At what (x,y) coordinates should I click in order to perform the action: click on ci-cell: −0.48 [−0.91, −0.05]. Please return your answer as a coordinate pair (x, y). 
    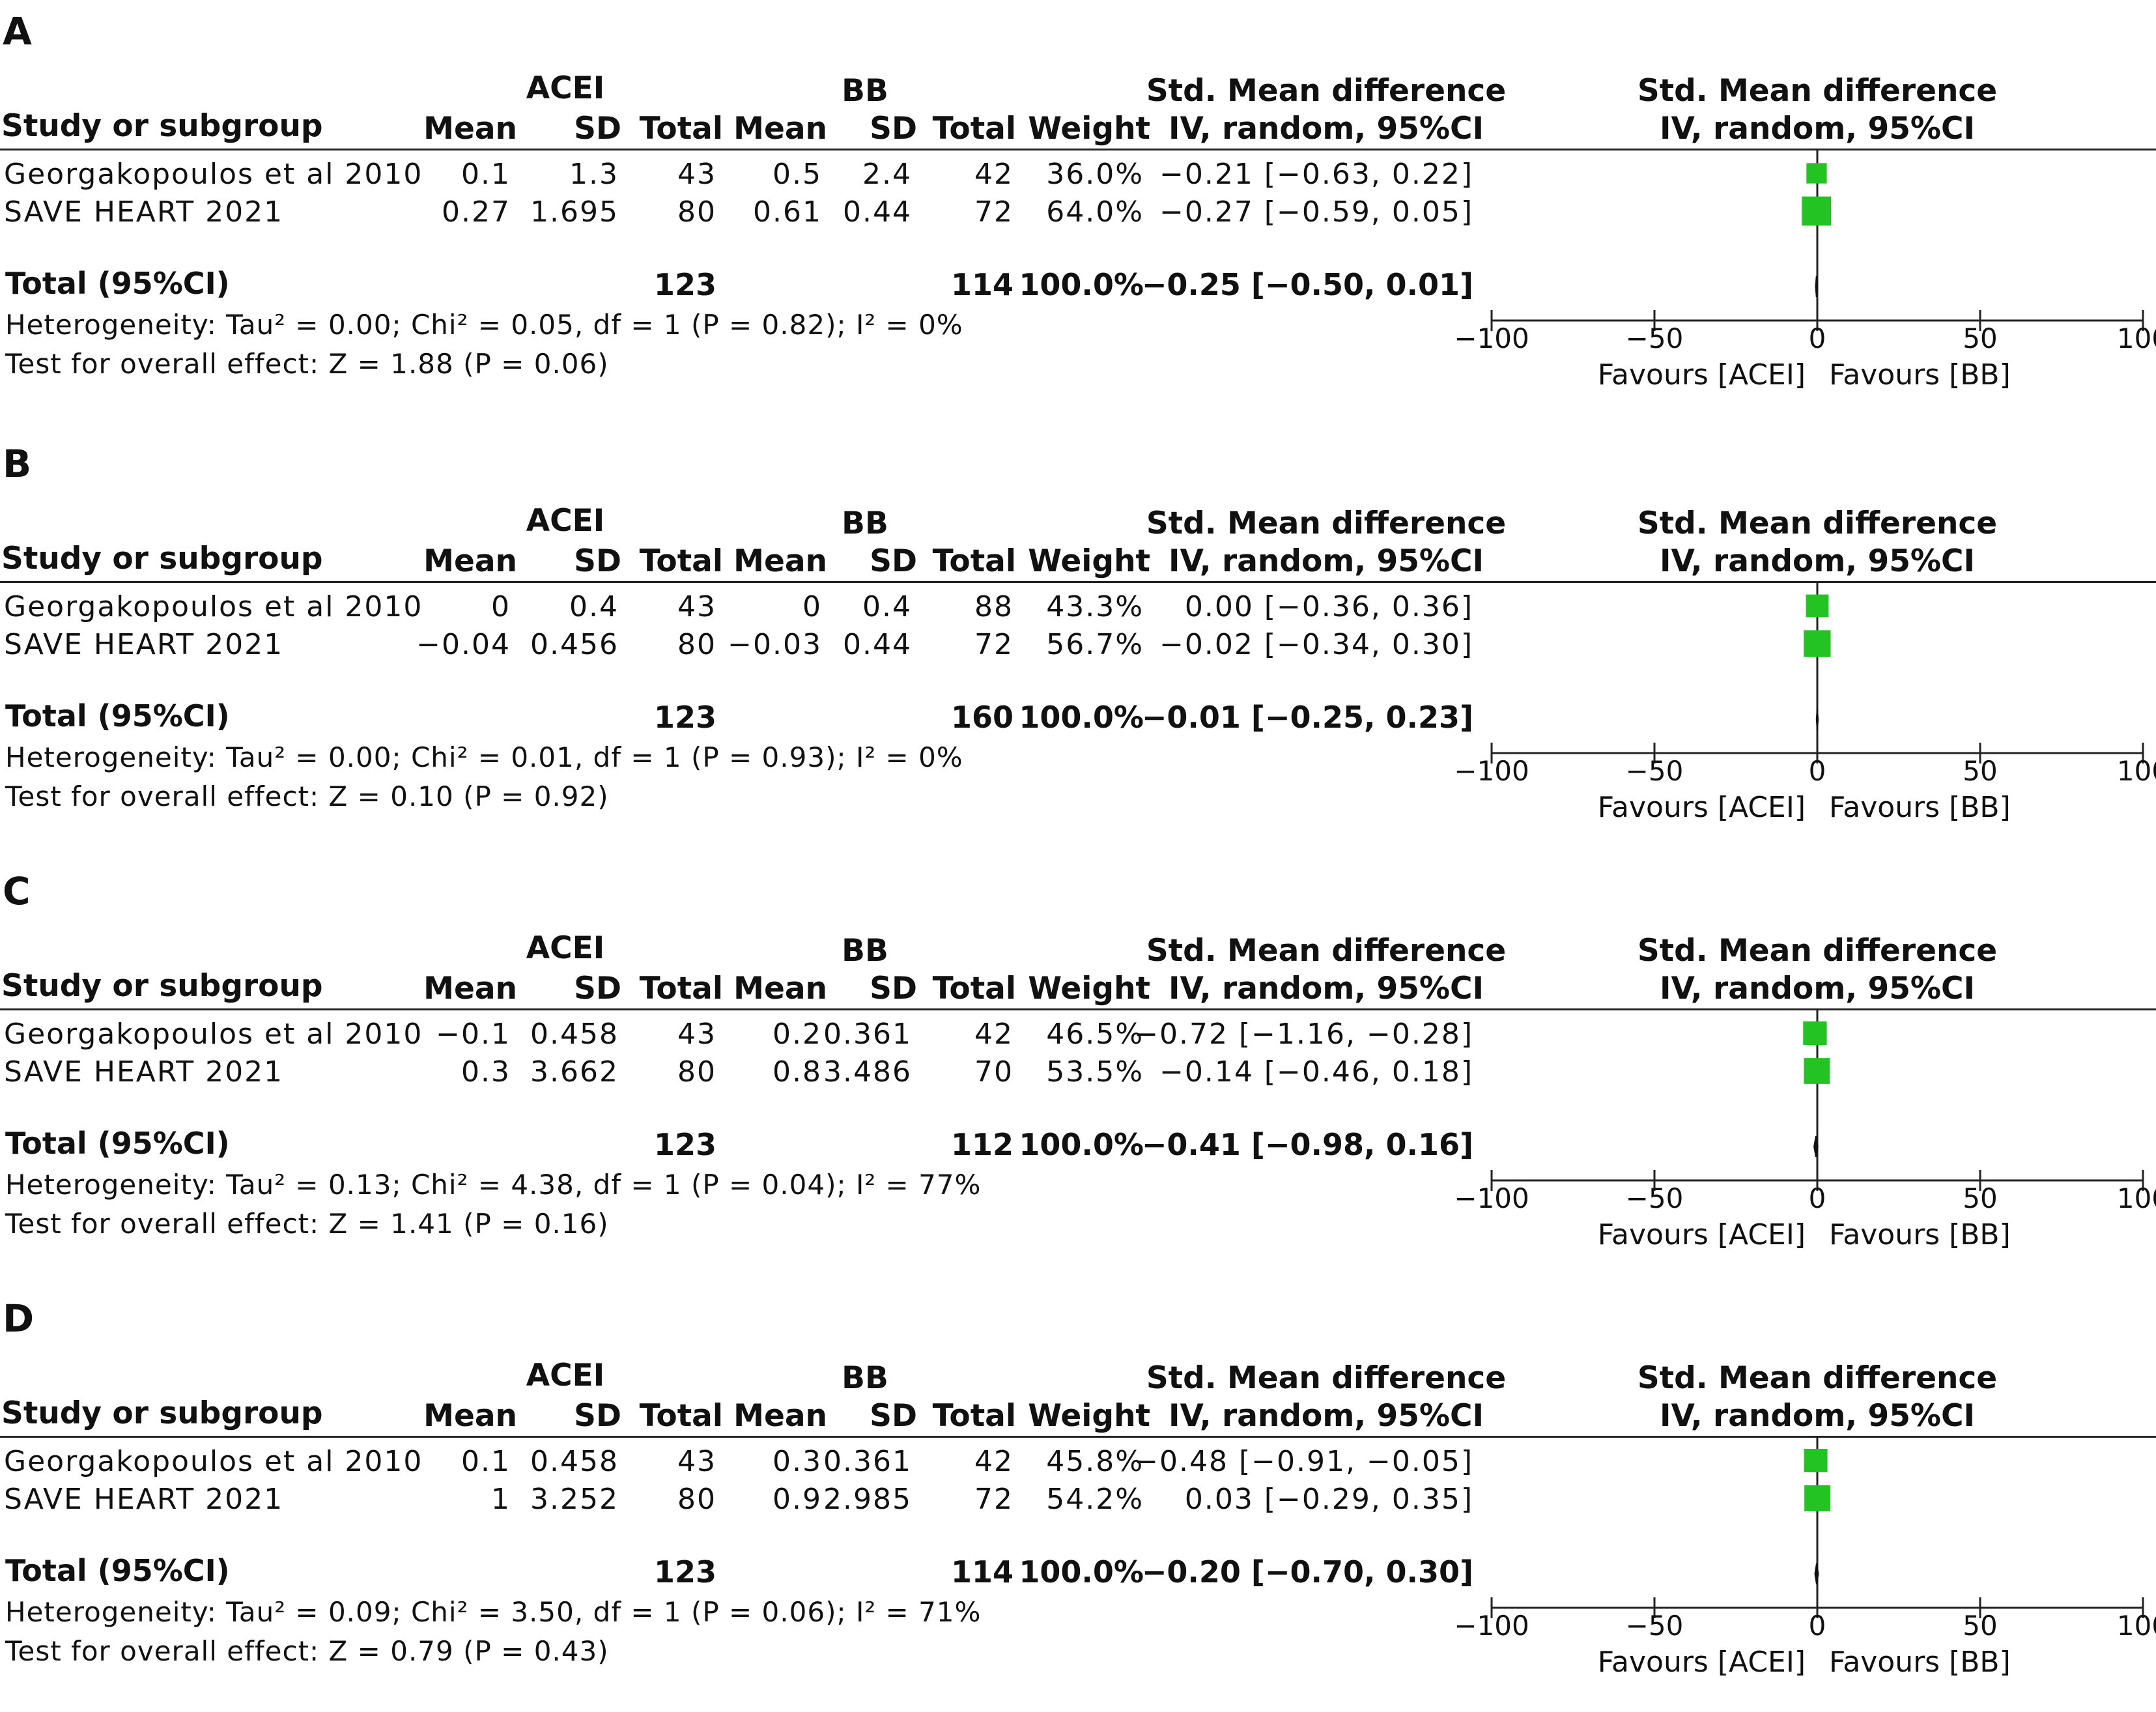
    Looking at the image, I should click on (1303, 1461).